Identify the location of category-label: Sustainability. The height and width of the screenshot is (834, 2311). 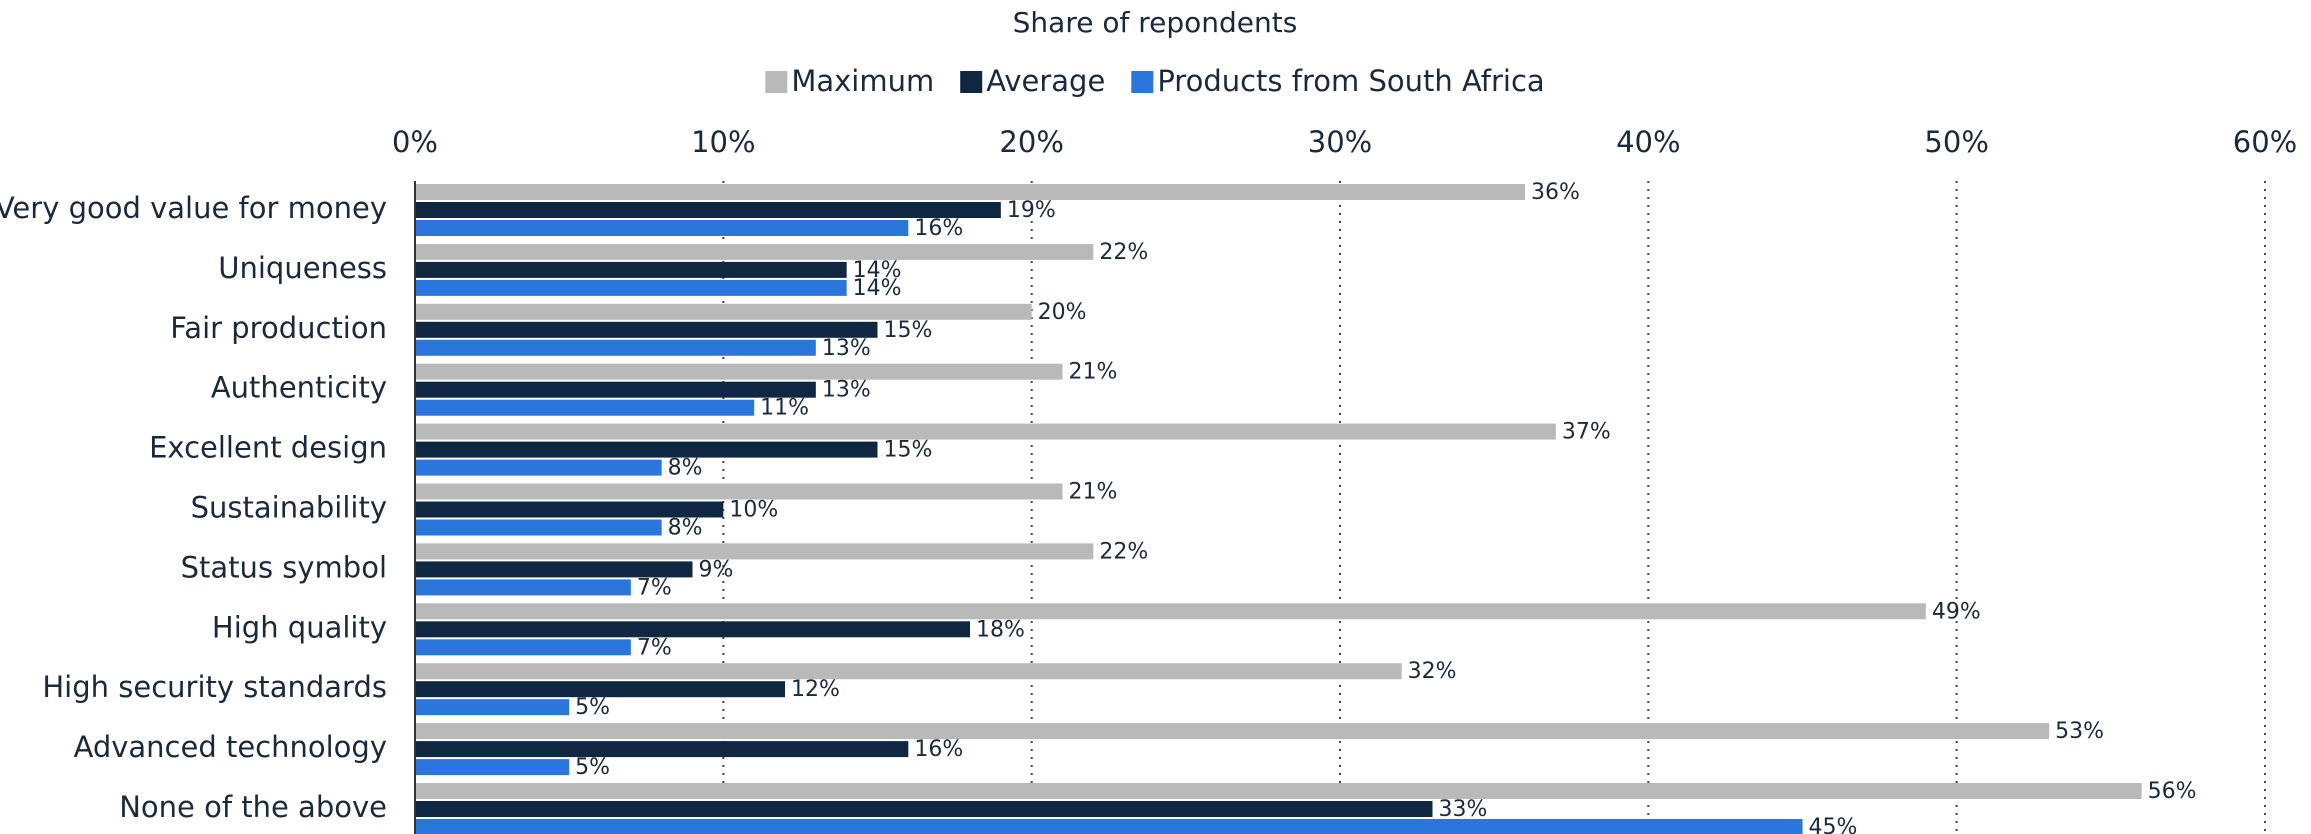
(289, 508).